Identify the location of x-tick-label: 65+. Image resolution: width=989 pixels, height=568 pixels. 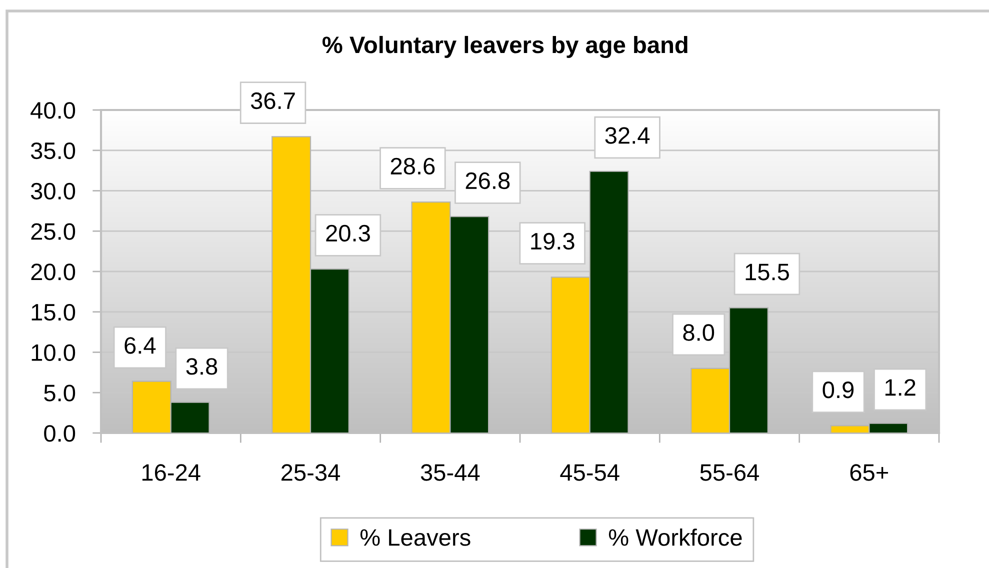
(869, 472).